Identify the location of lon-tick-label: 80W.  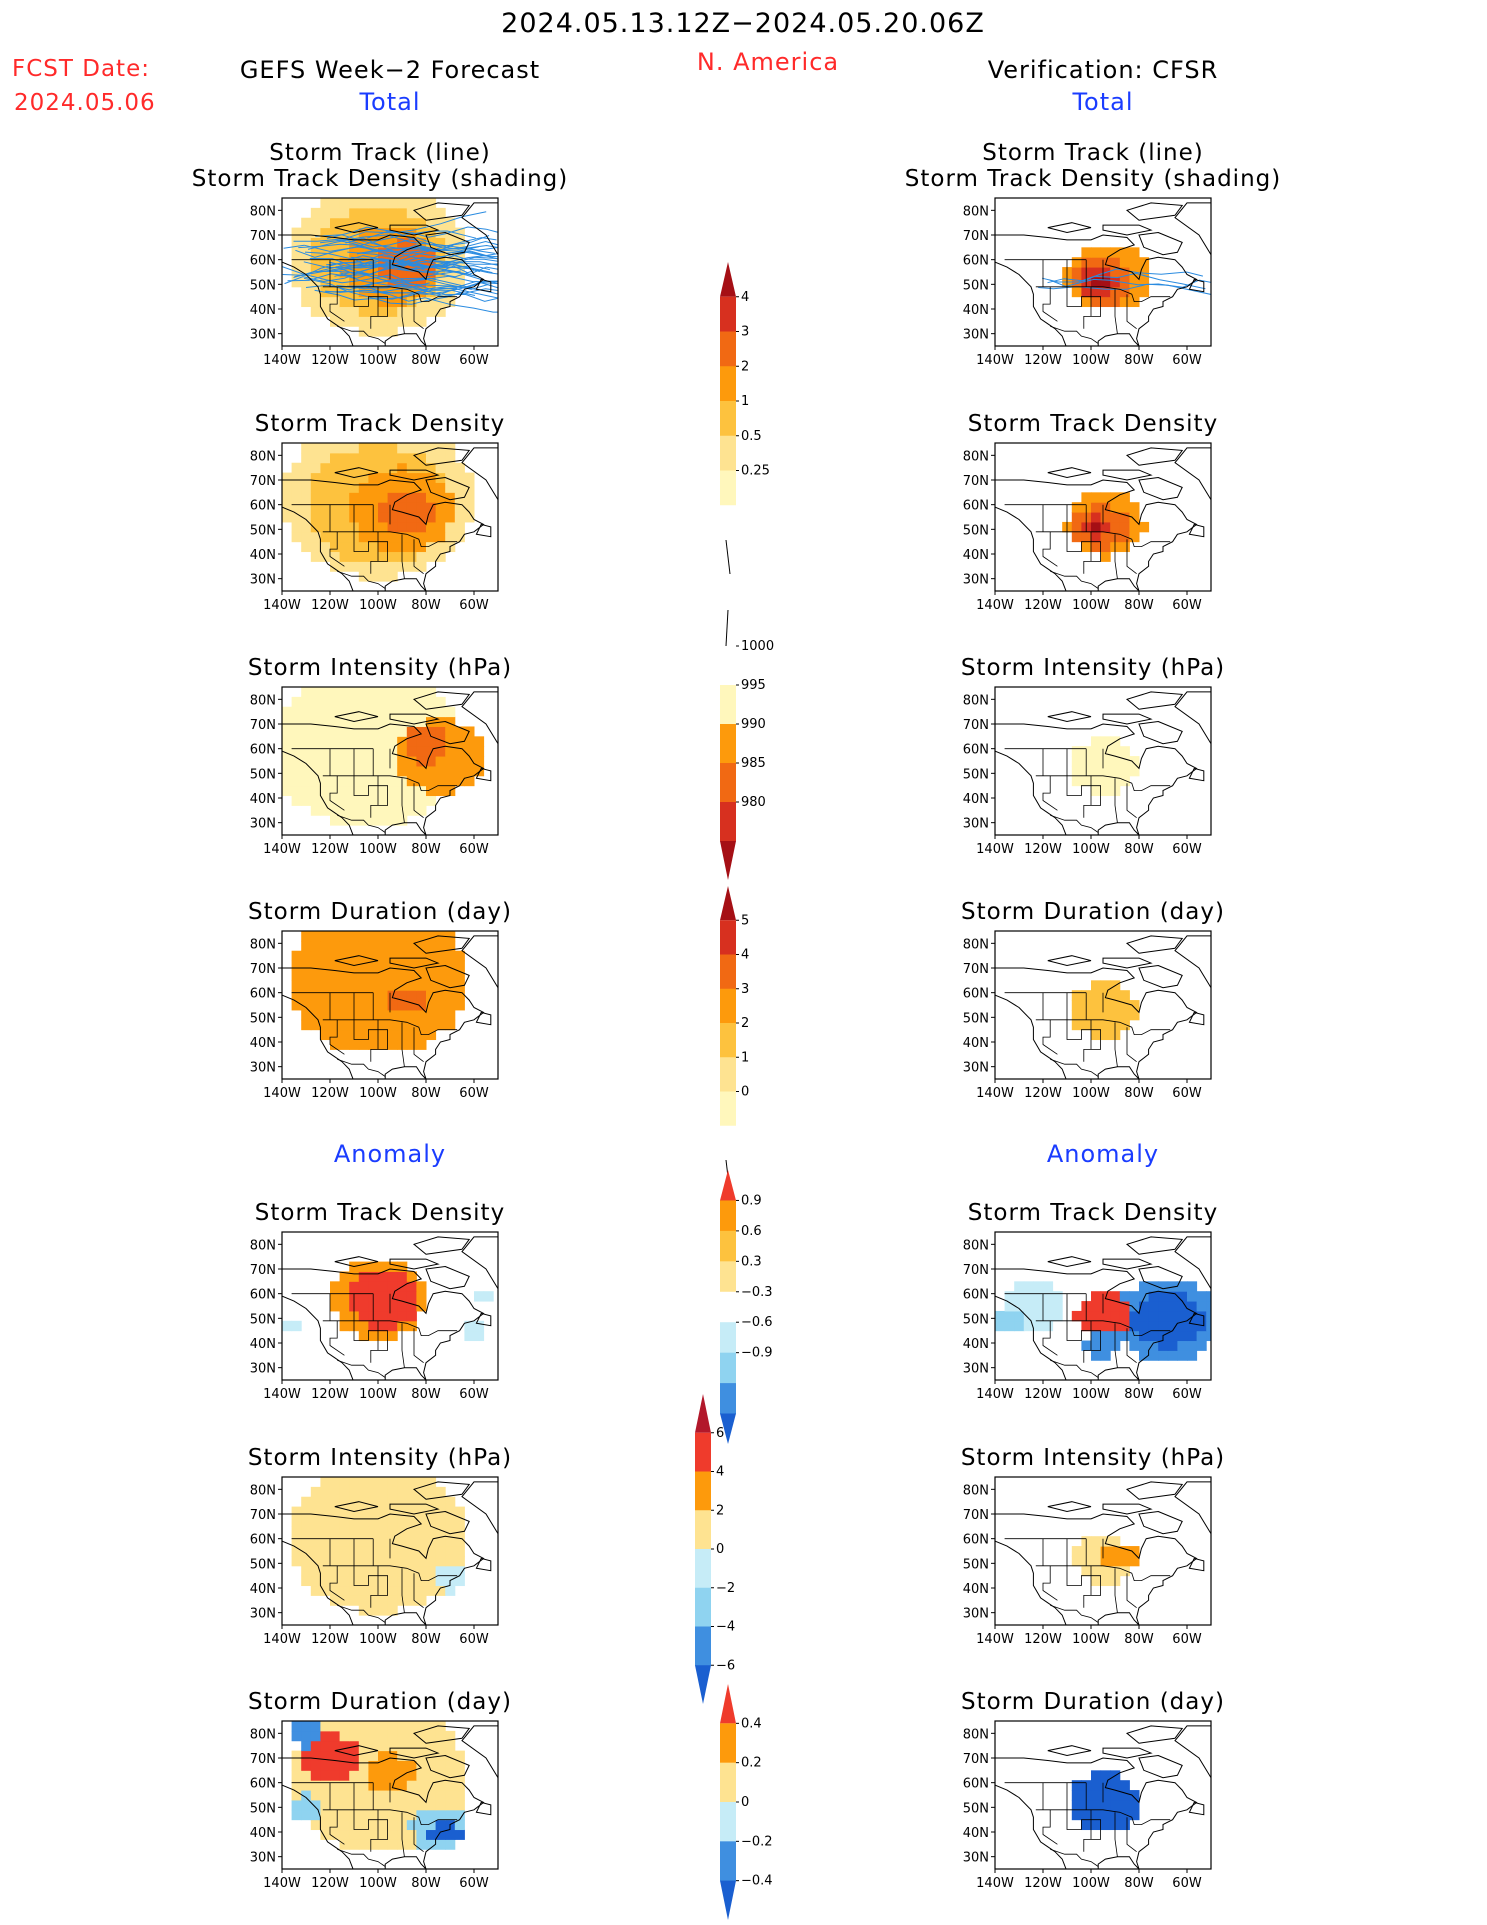
(1139, 605).